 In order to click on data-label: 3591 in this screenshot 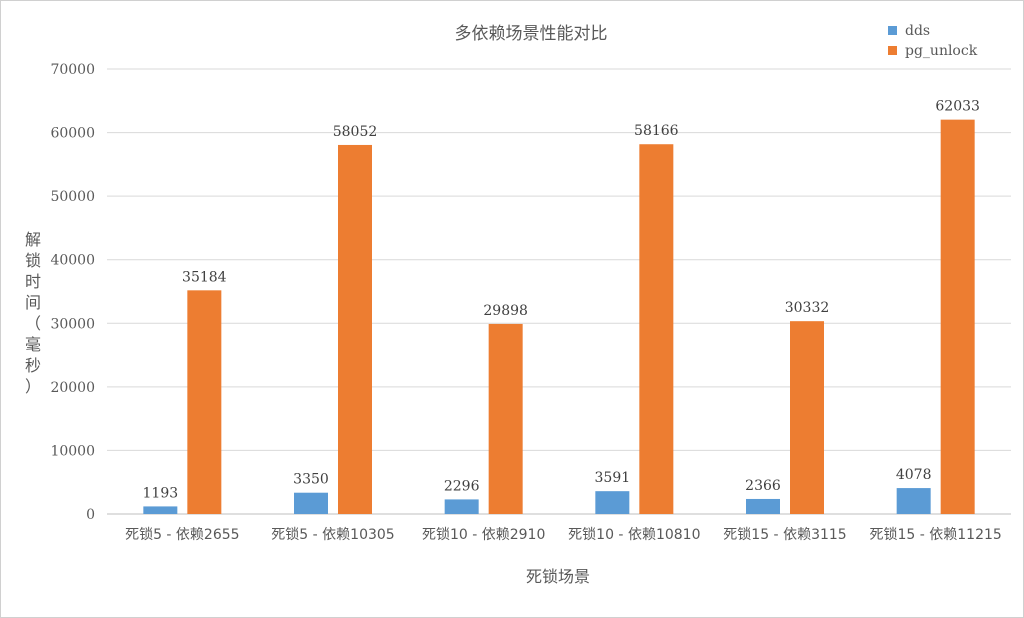, I will do `click(613, 478)`.